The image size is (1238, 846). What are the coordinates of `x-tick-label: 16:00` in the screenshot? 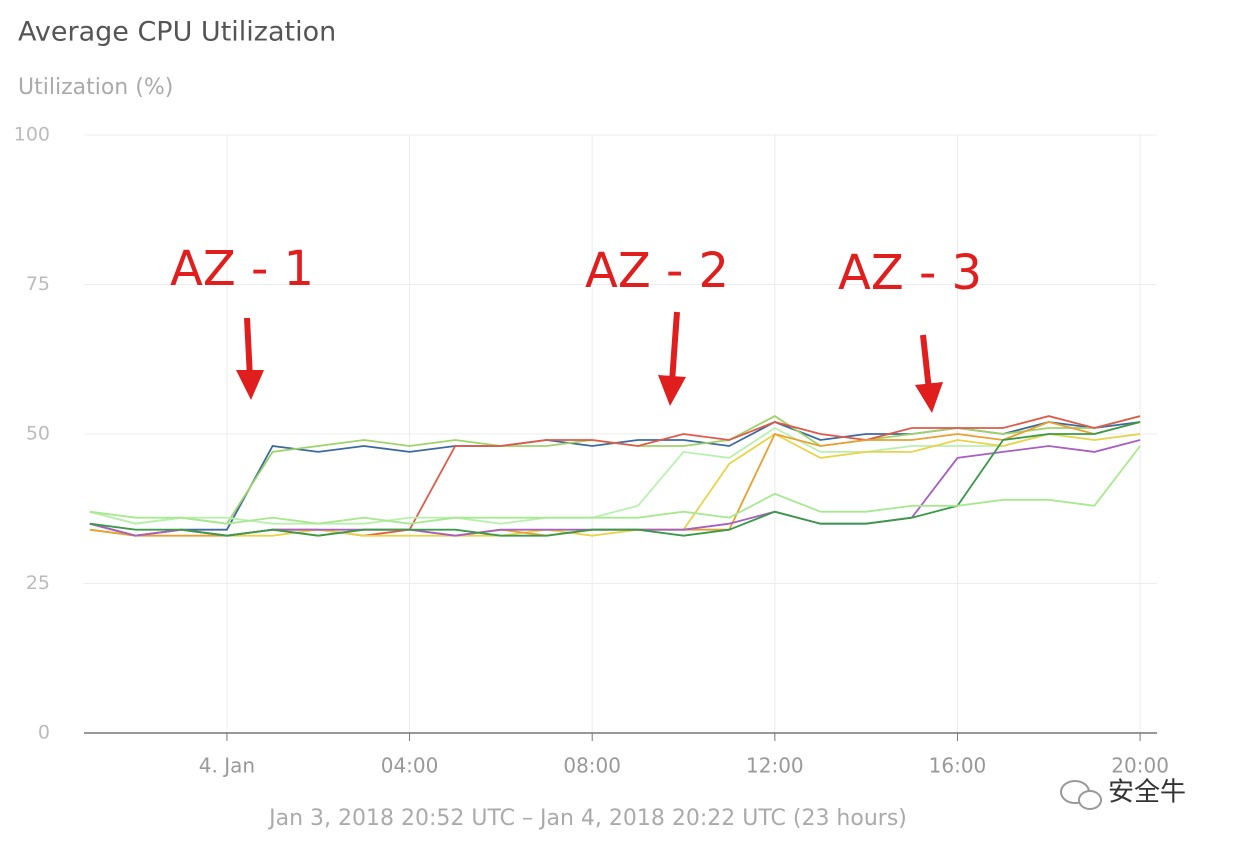 It's located at (958, 766).